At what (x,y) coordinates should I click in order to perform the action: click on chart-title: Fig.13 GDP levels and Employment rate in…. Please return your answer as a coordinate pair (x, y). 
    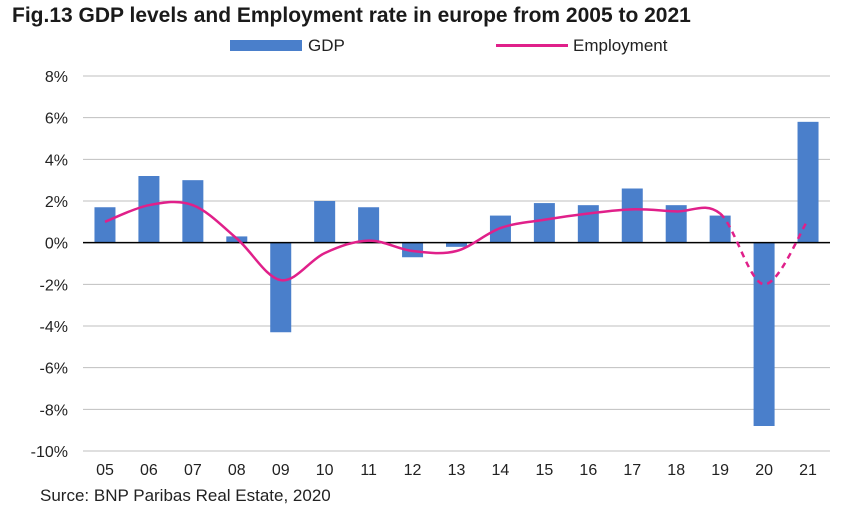
    Looking at the image, I should click on (351, 15).